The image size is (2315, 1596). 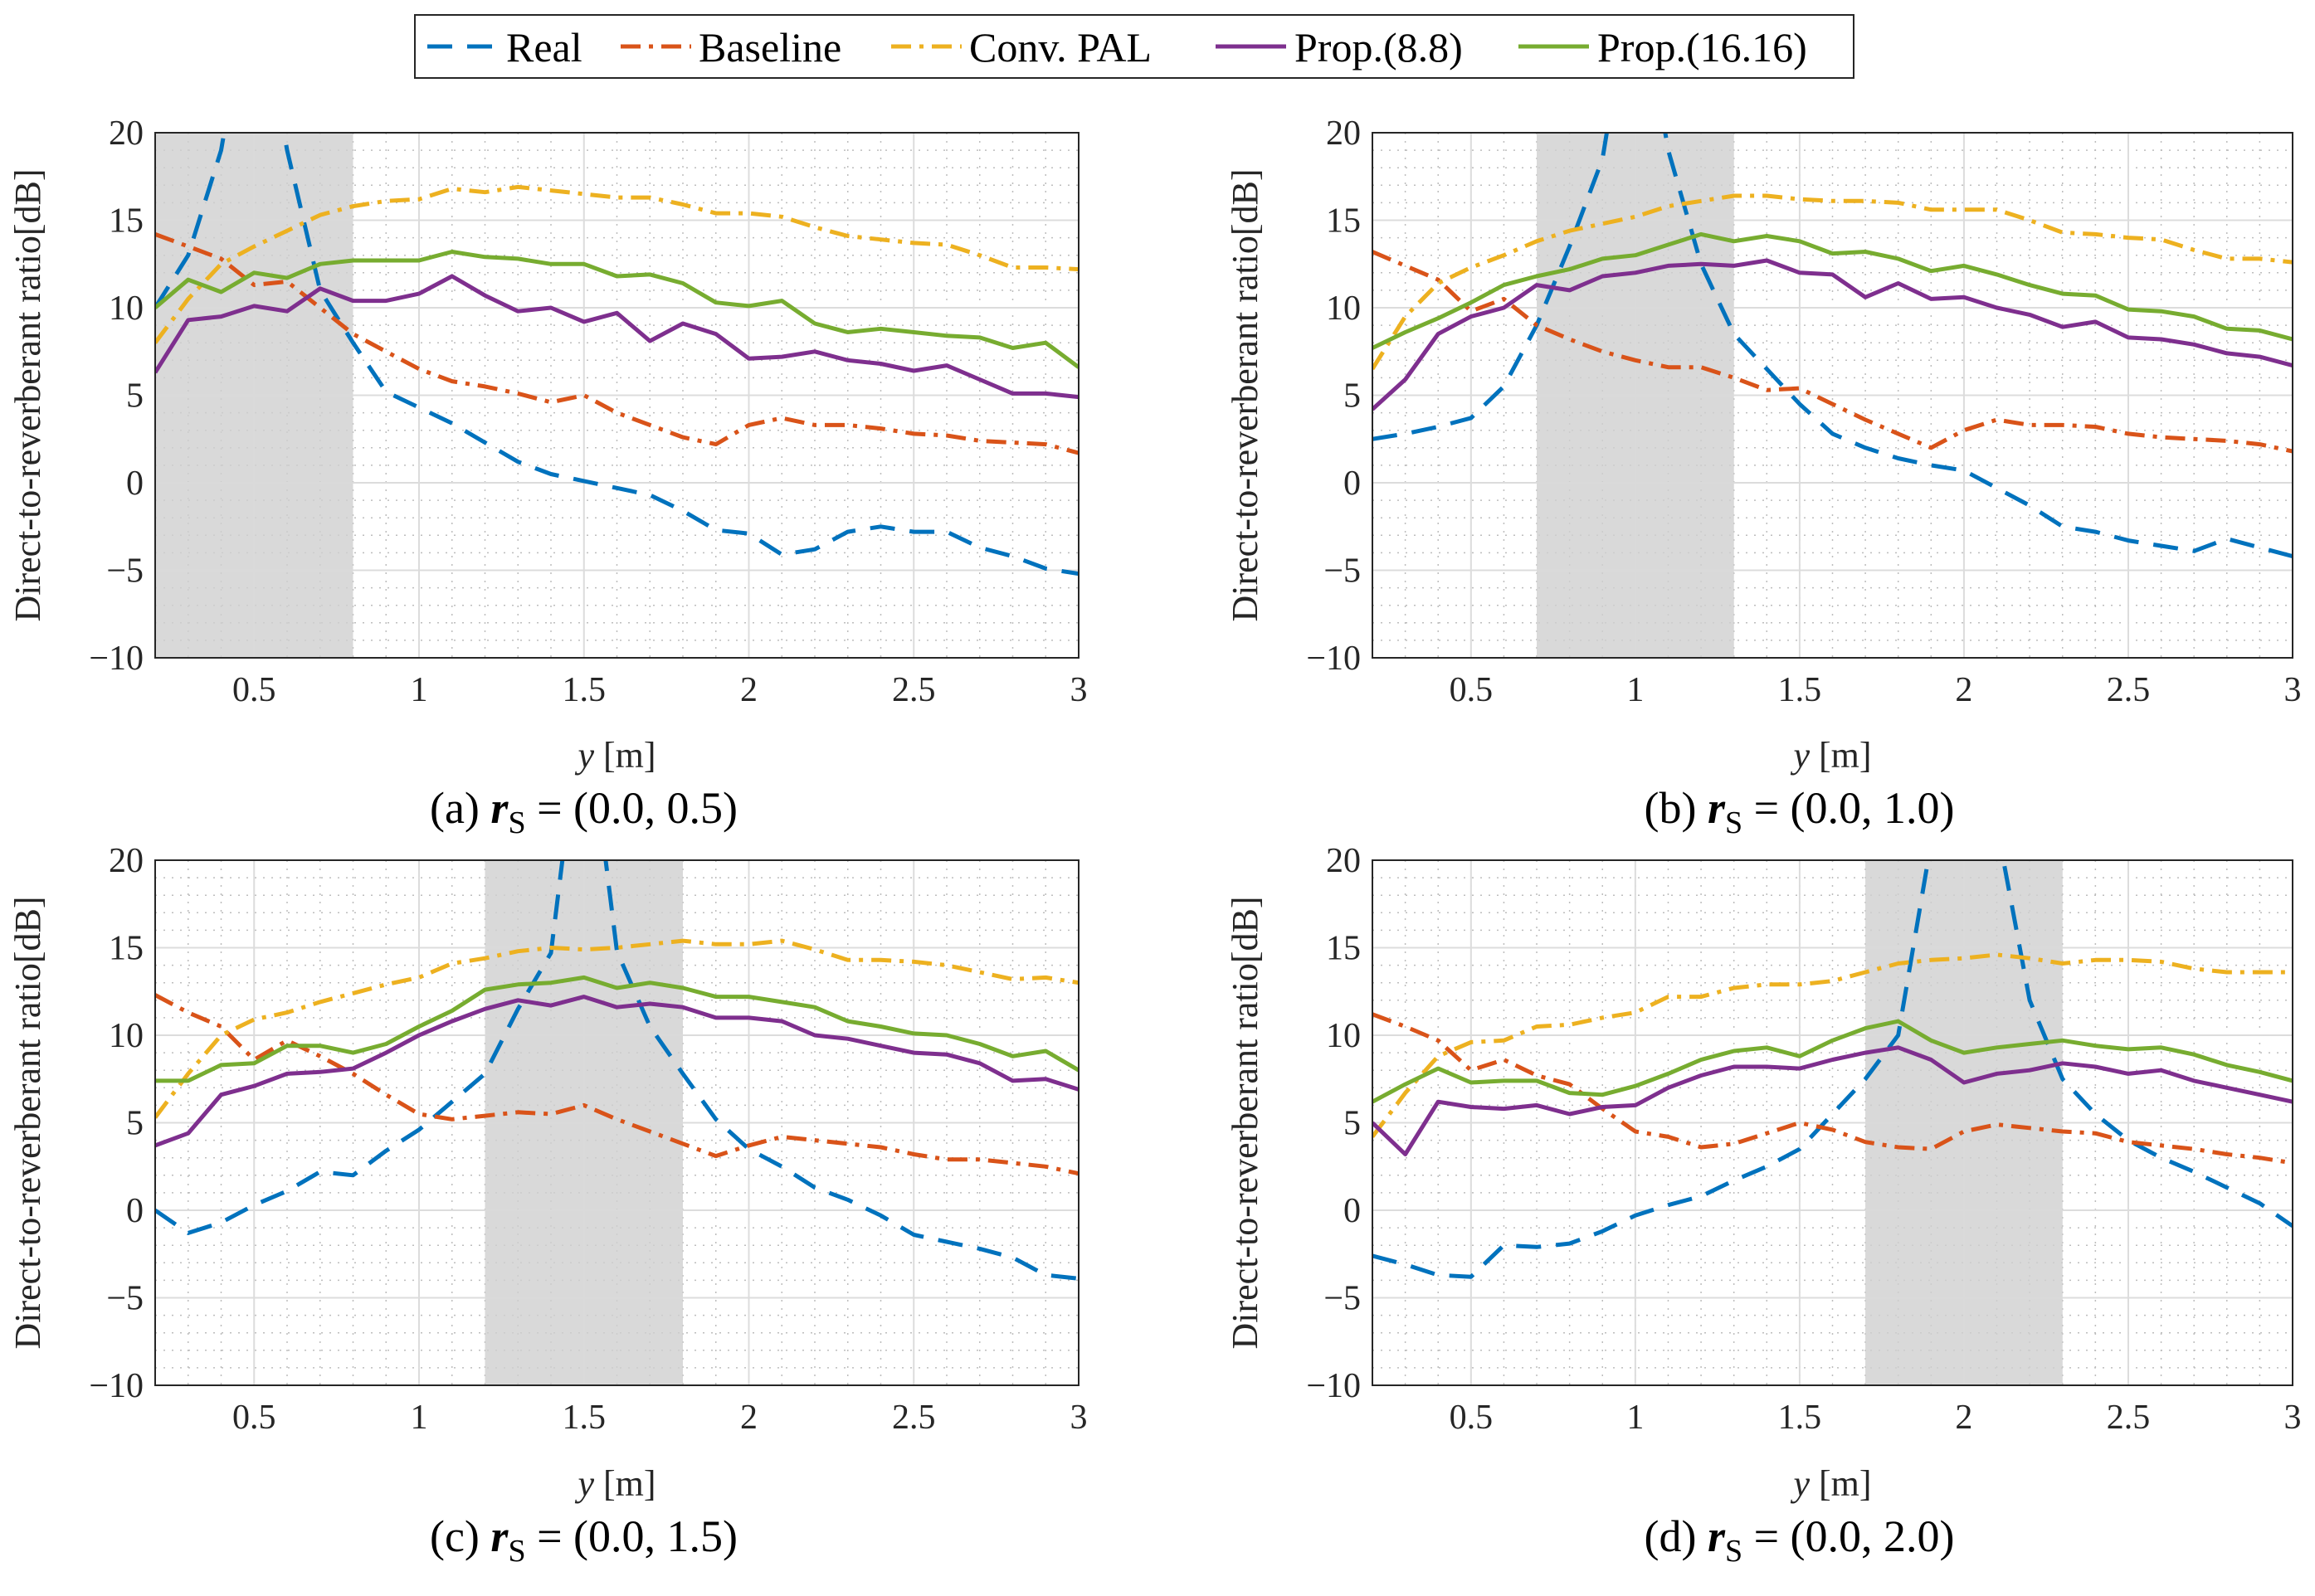 I want to click on panel-caption: (d) rS = (0.0, 2.0), so click(x=1799, y=1540).